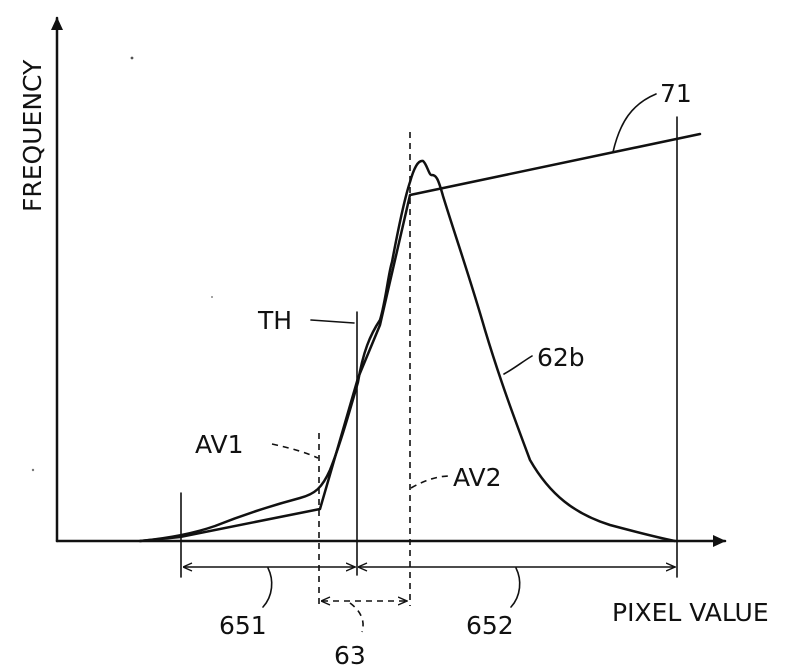 The height and width of the screenshot is (672, 810). What do you see at coordinates (676, 93) in the screenshot?
I see `label-71: 71` at bounding box center [676, 93].